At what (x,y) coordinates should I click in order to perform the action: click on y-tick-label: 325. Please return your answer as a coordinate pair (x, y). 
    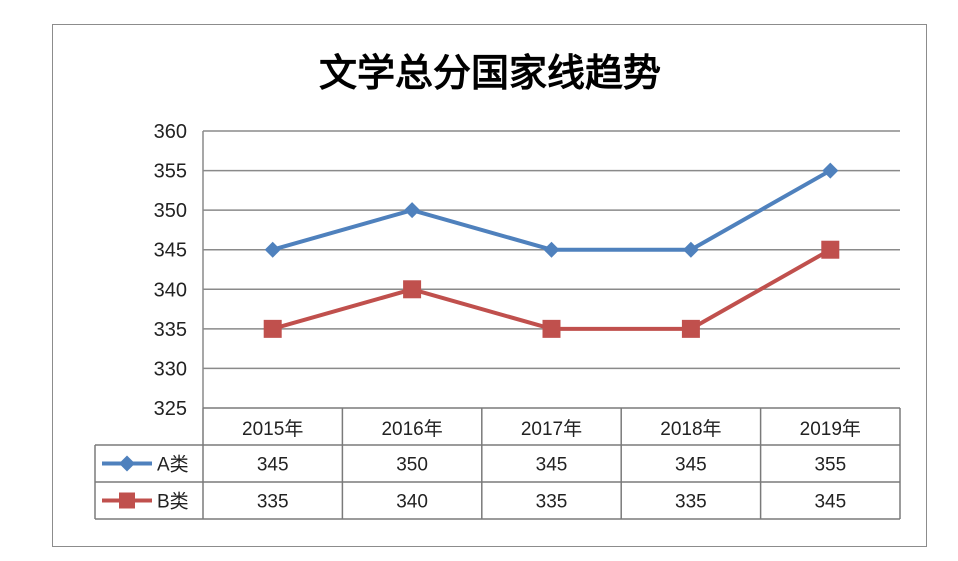
    Looking at the image, I should click on (170, 409).